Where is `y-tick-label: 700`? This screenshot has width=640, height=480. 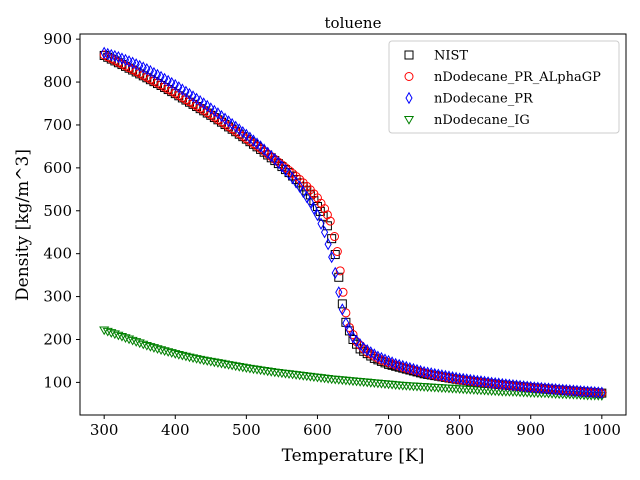
y-tick-label: 700 is located at coordinates (57, 125).